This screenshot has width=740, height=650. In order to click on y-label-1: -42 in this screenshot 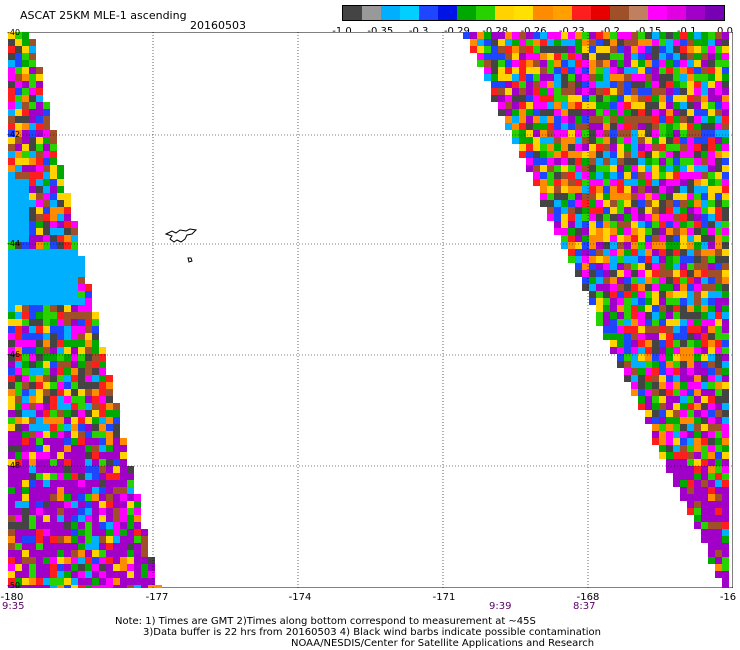, I will do `click(14, 134)`.